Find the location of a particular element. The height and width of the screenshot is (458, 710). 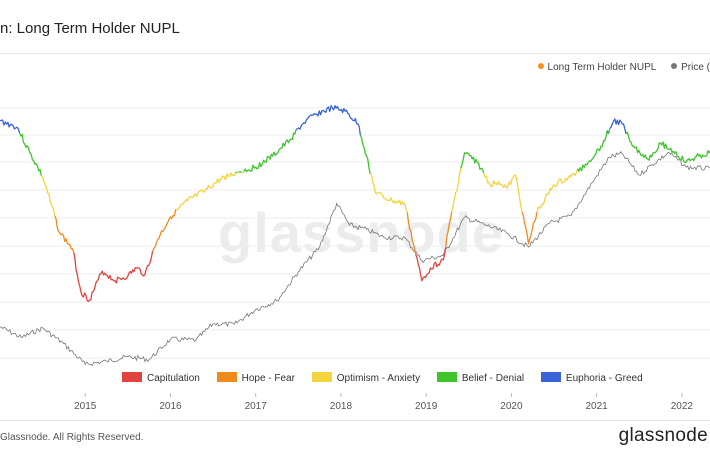

x-tick-label-2017: 2017 is located at coordinates (256, 406).